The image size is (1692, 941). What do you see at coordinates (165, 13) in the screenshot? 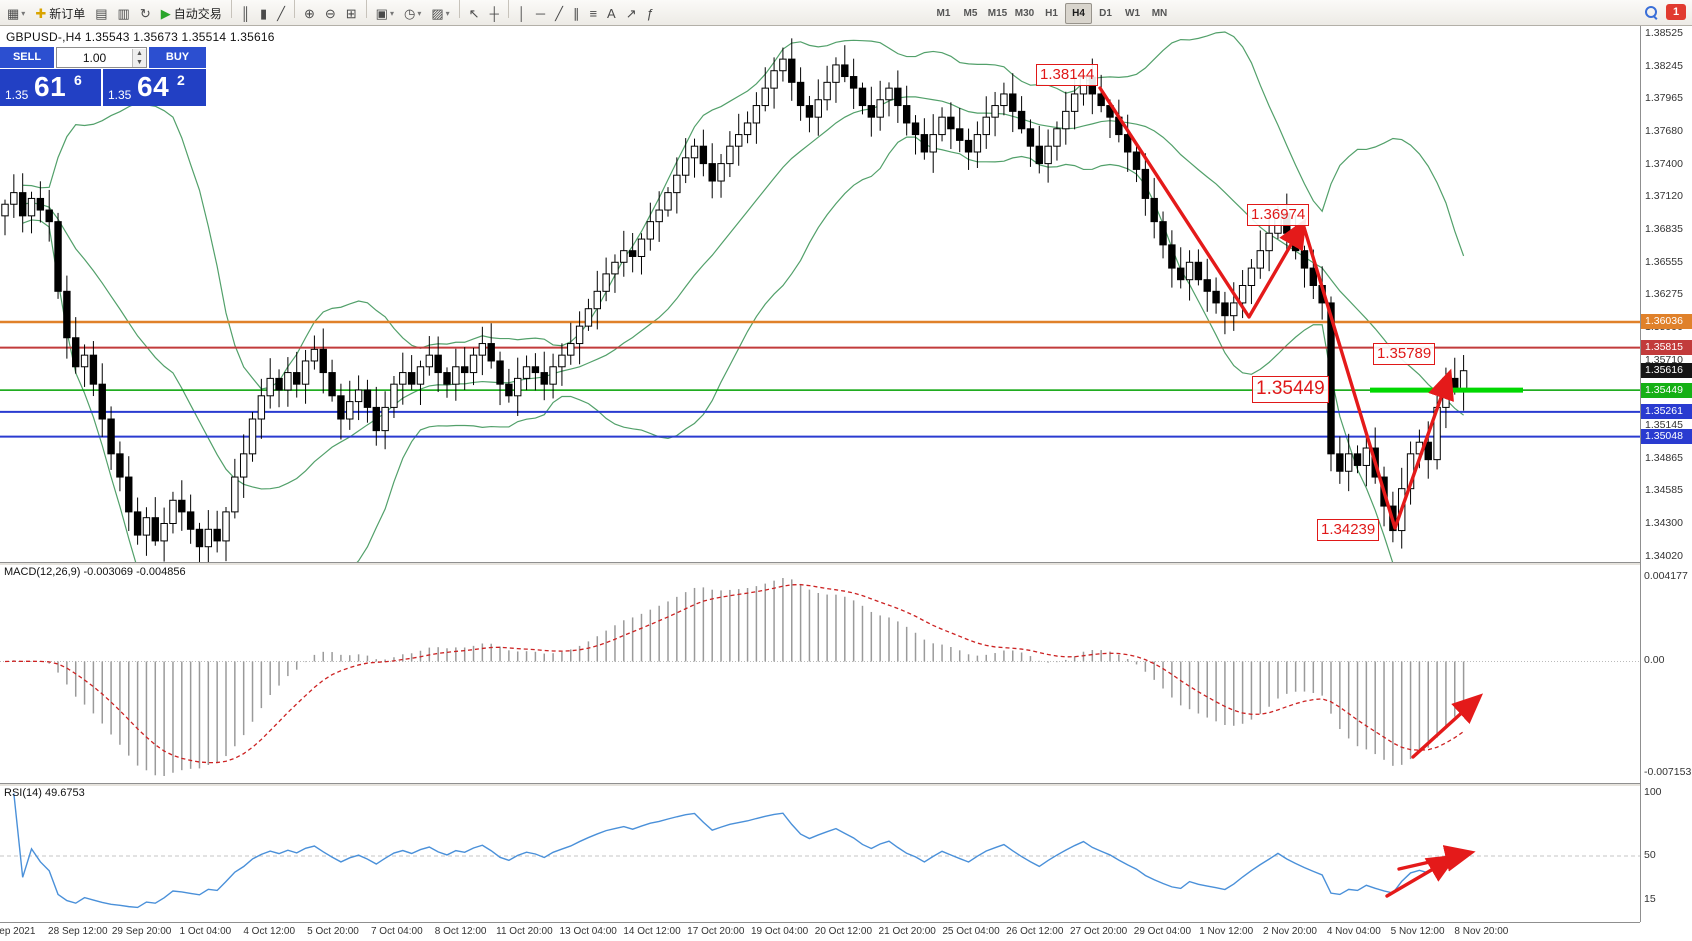
I see `autotrading-icon: ▶` at bounding box center [165, 13].